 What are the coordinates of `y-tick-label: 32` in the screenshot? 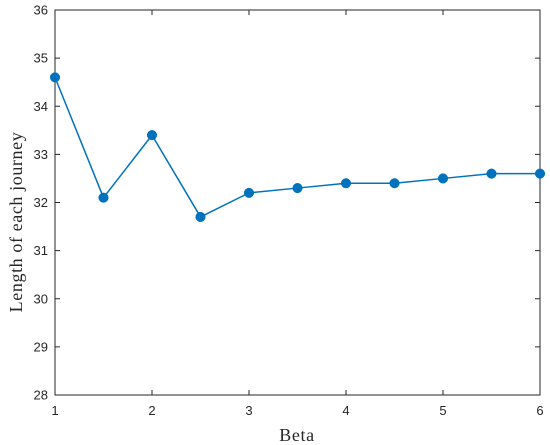 It's located at (41, 202).